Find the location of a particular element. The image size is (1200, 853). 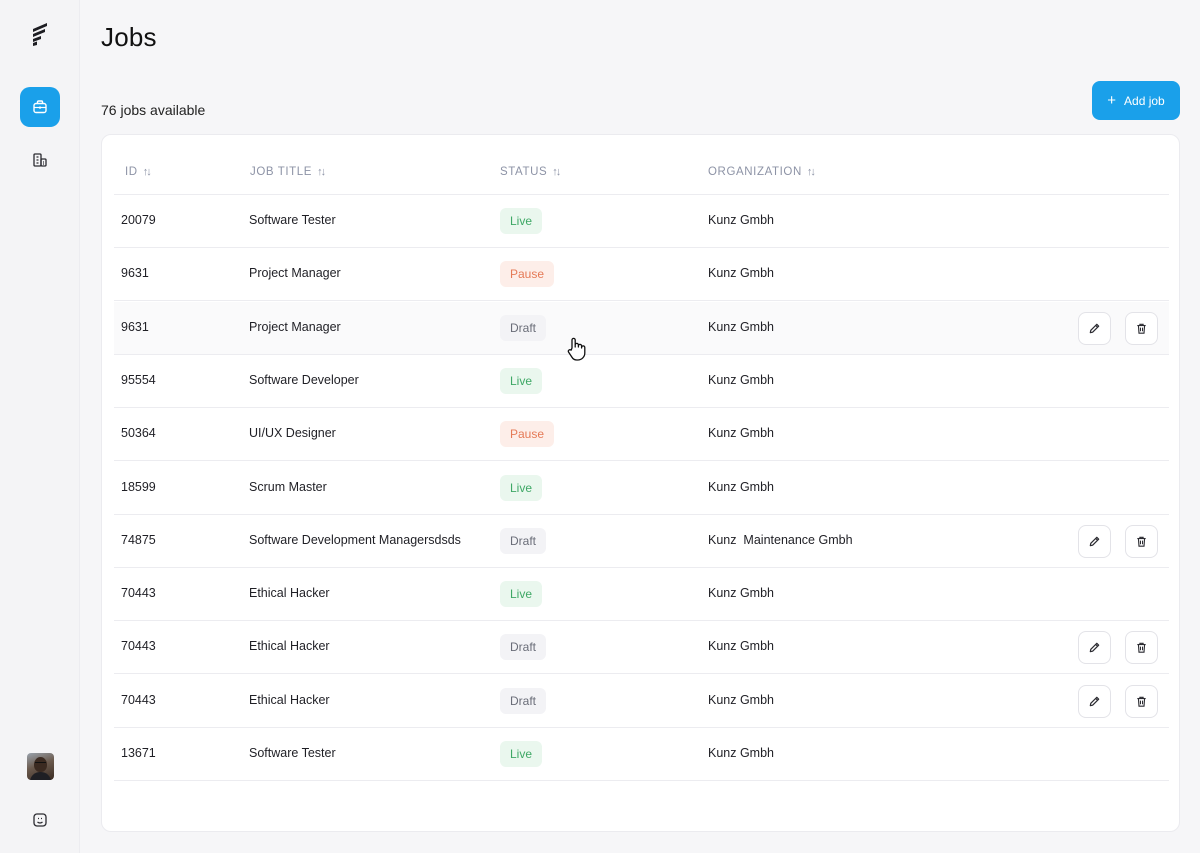

add-job-button: + Add job is located at coordinates (1136, 100).